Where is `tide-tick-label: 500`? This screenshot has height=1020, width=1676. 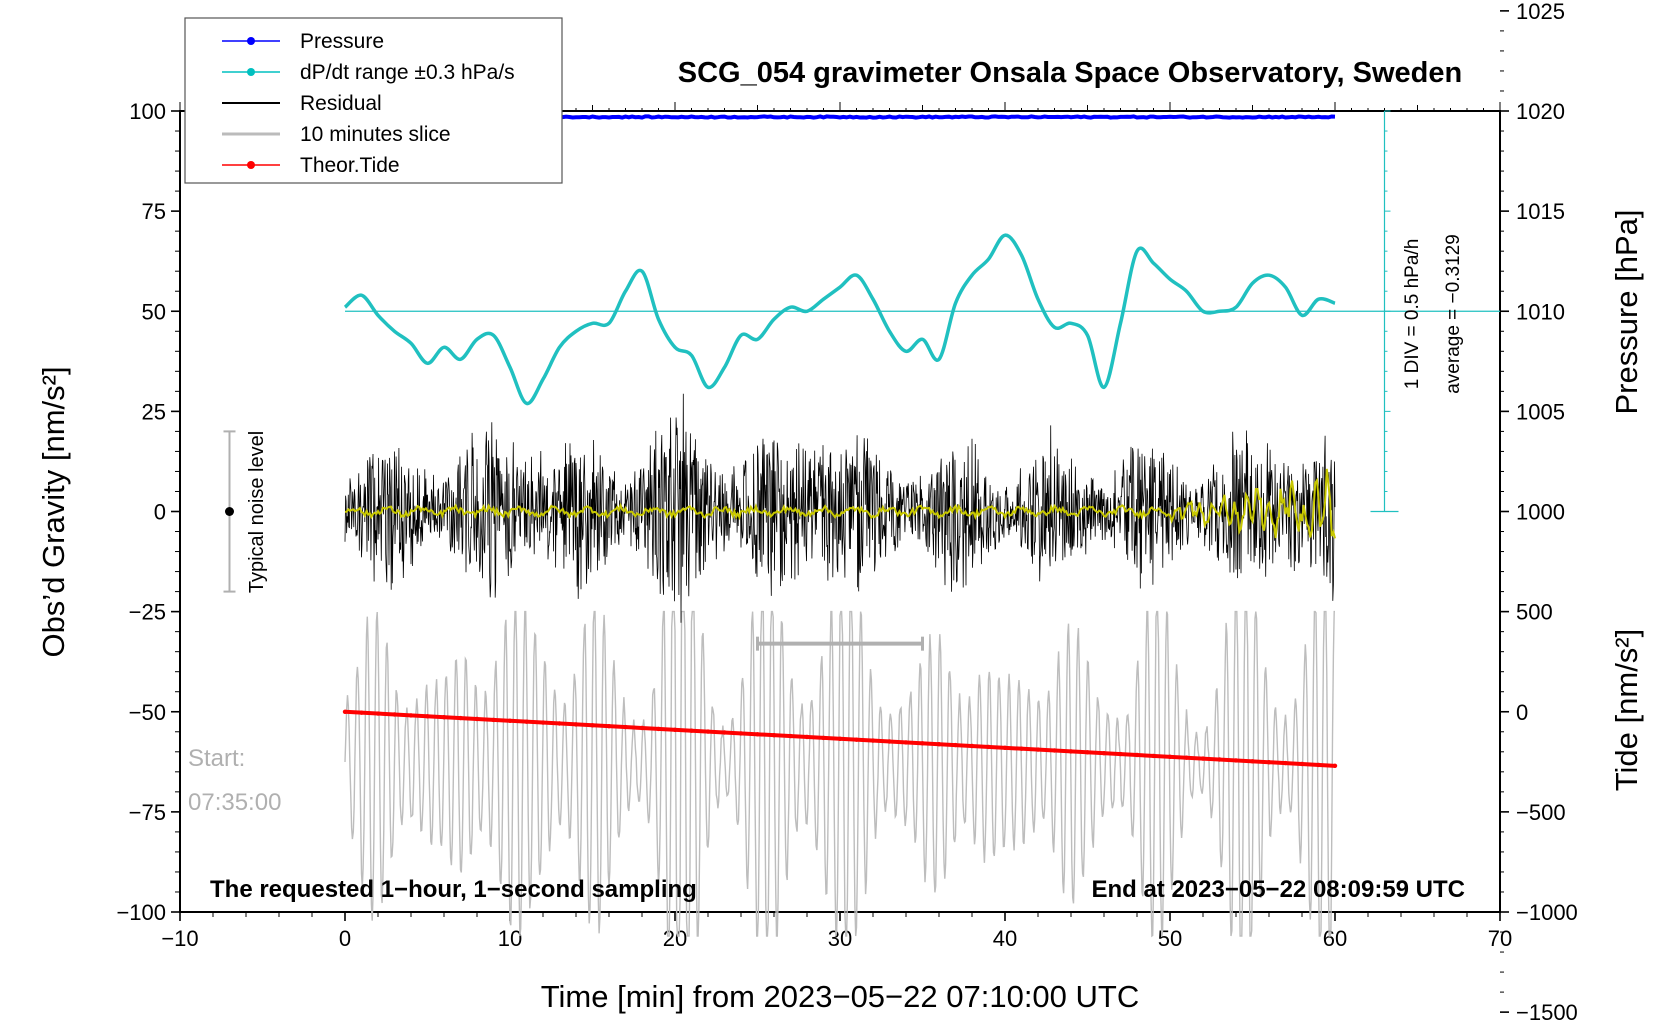 tide-tick-label: 500 is located at coordinates (1534, 612).